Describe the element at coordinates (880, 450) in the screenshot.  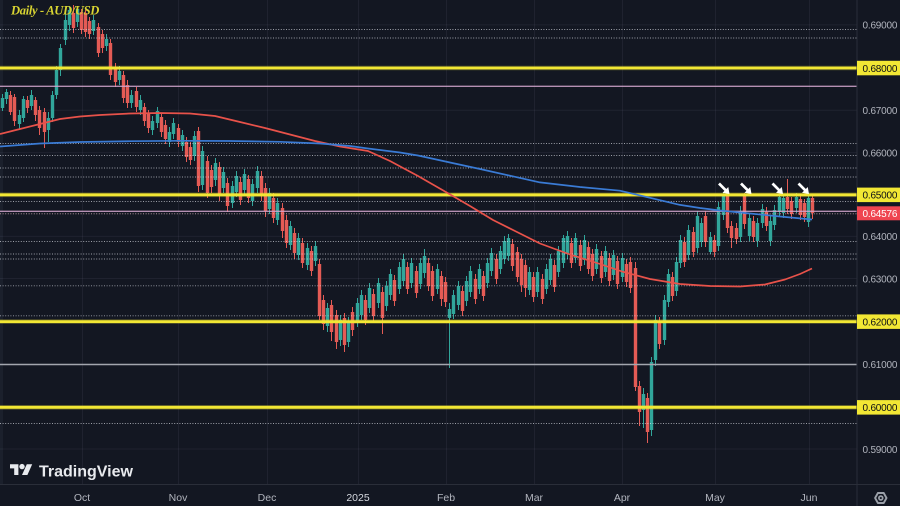
I see `svg-text: 0.59000` at that location.